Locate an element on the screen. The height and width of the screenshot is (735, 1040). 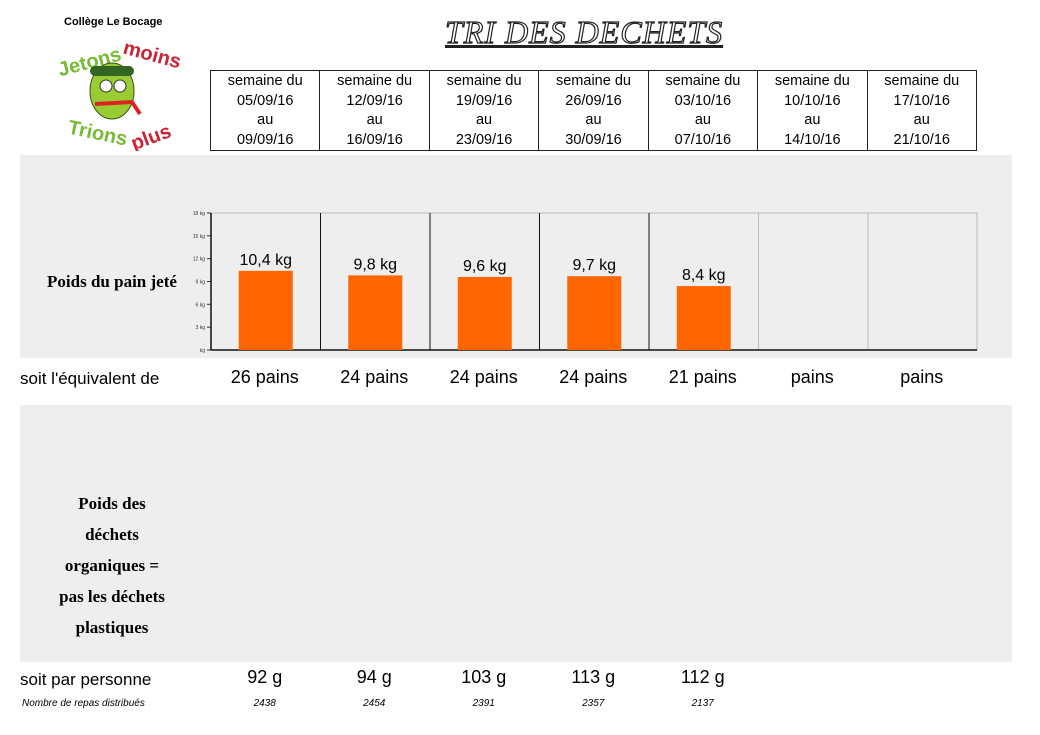
week-header: semaine du 12/09/16 au 16/09/16 is located at coordinates (373, 110).